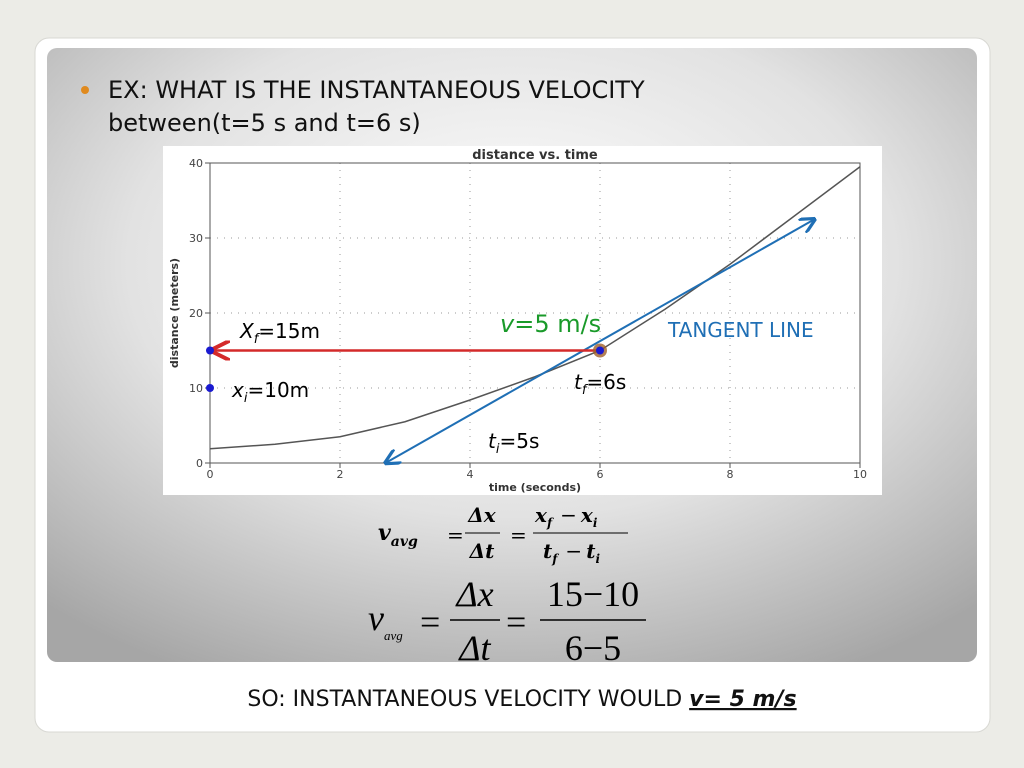 This screenshot has height=768, width=1024. I want to click on tangent-line, so click(600, 341).